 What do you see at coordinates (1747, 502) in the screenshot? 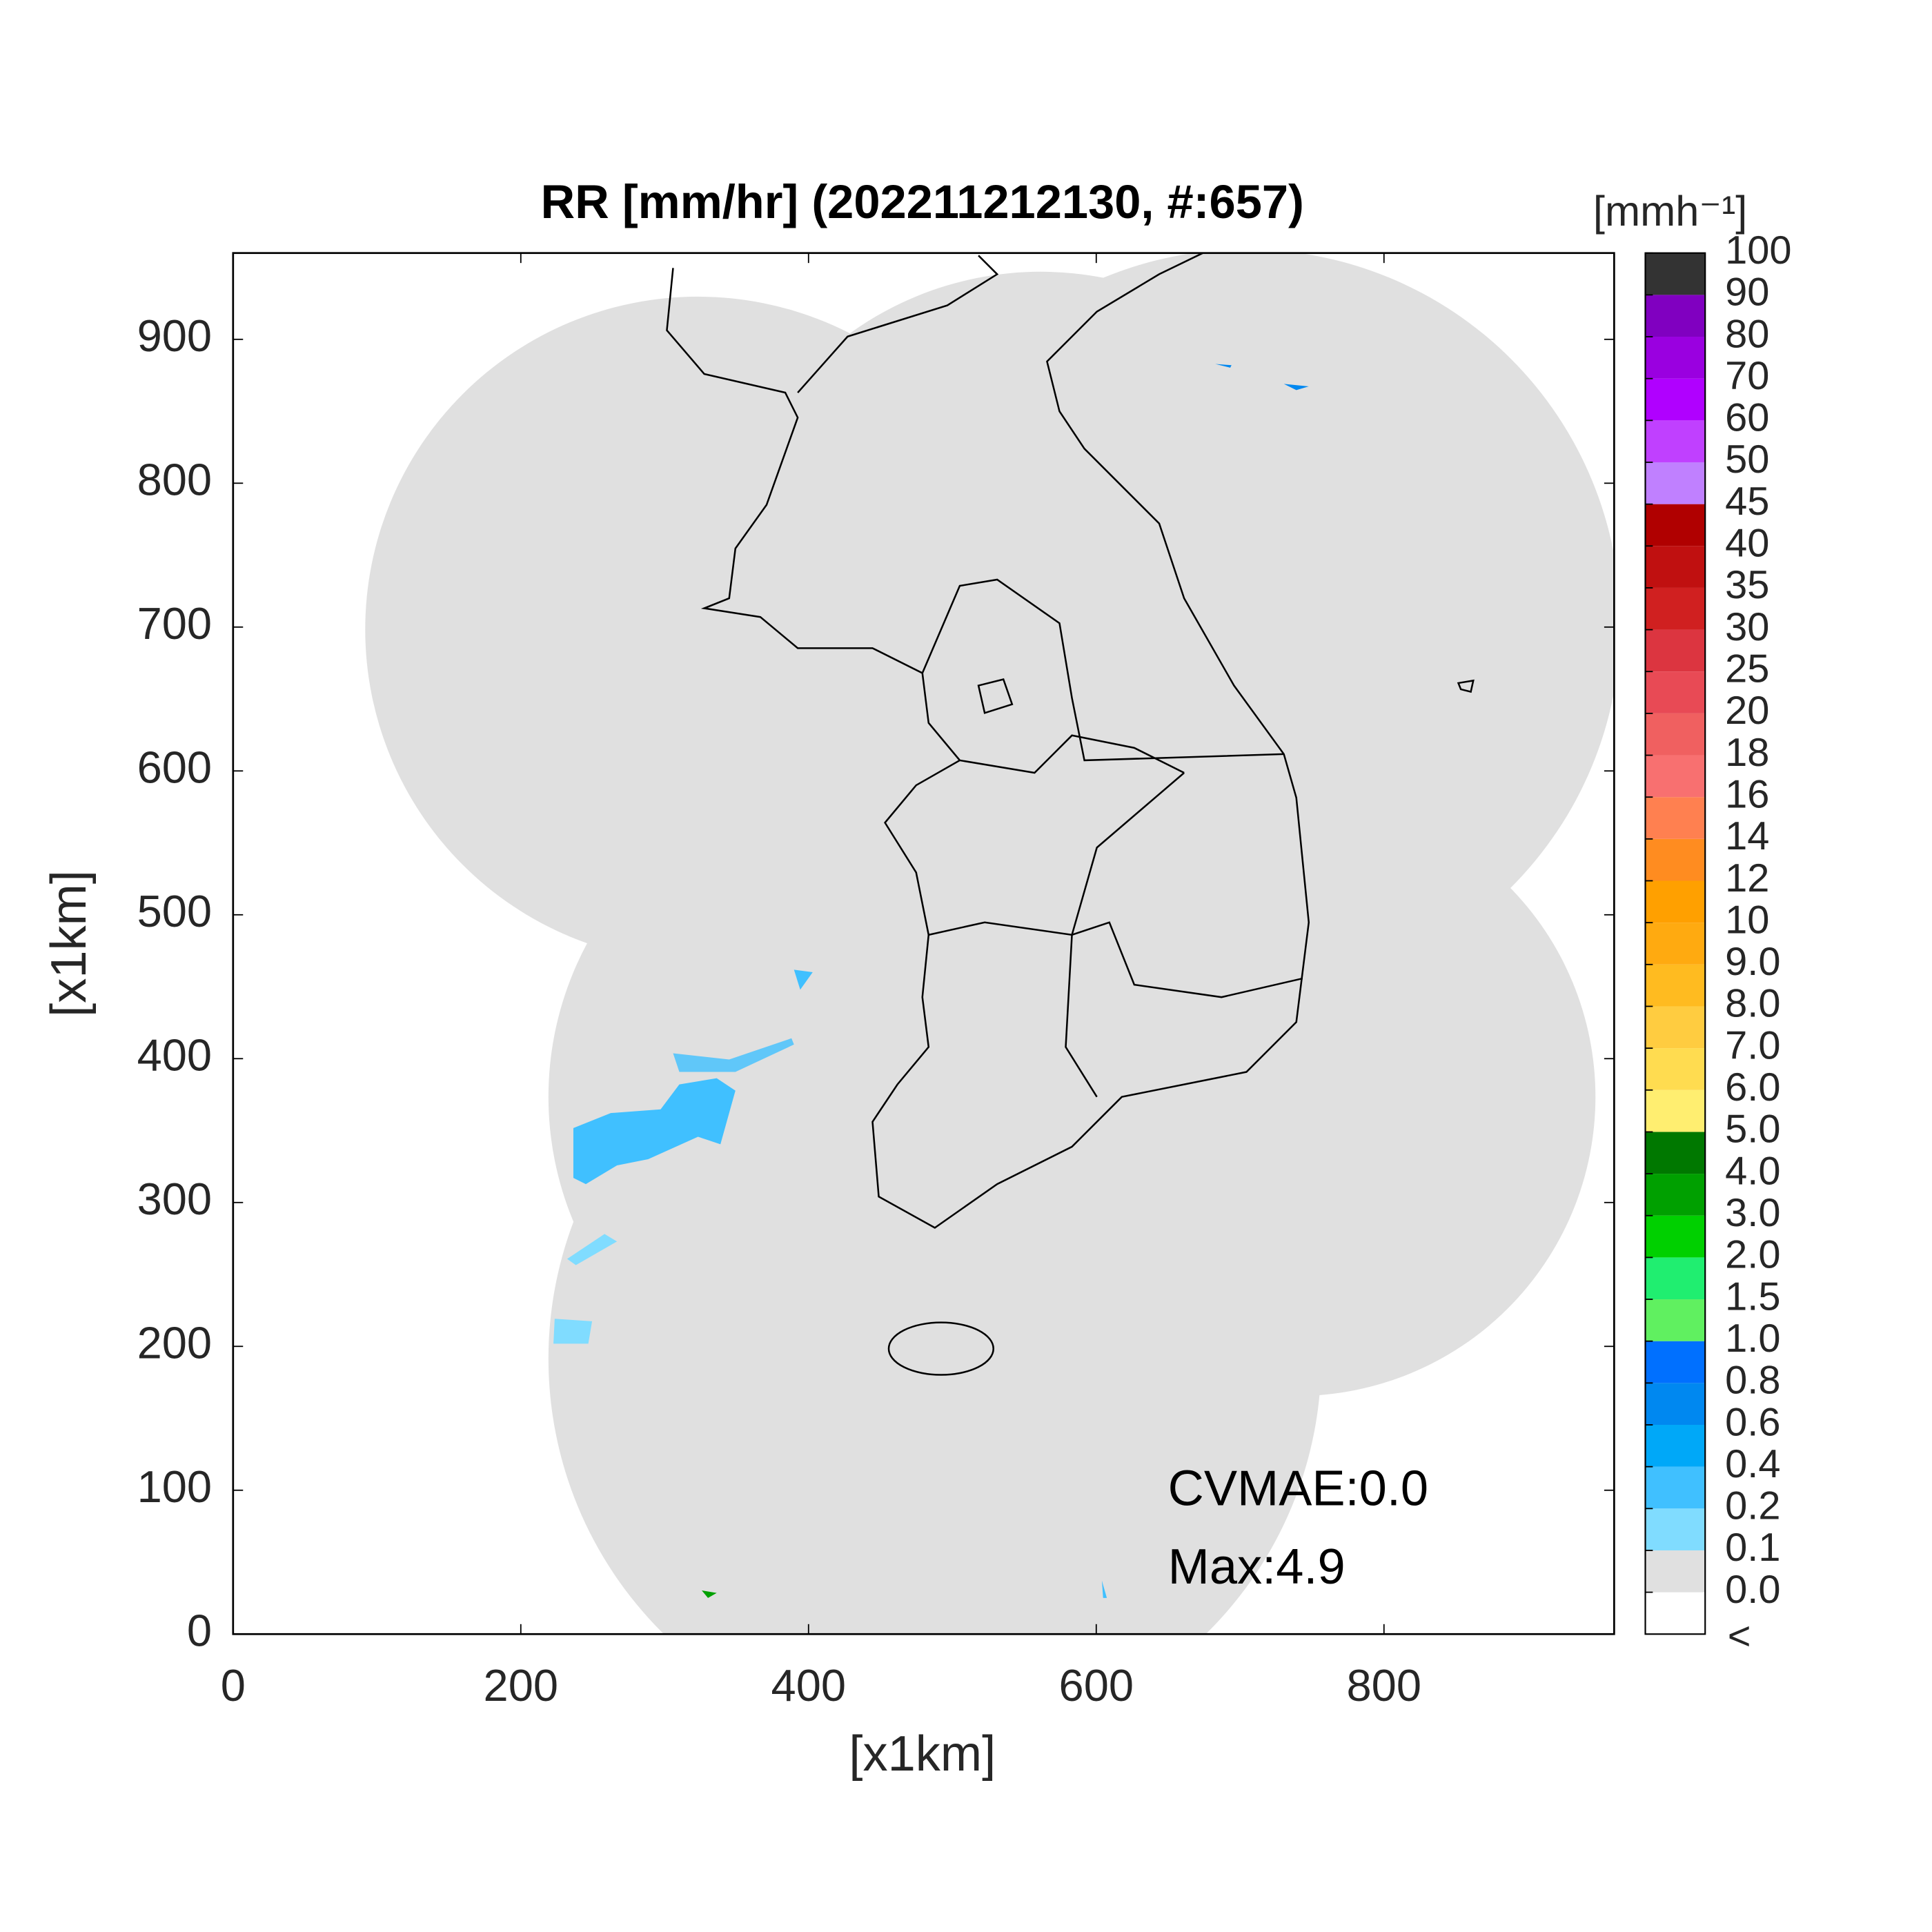
I see `colorbar-label: 45` at bounding box center [1747, 502].